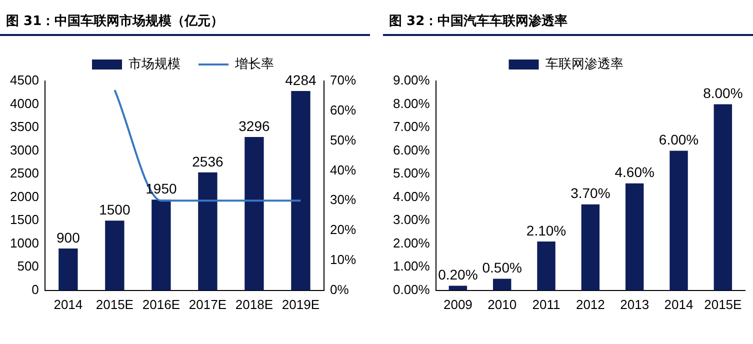  I want to click on data-label: 2.10%, so click(546, 230).